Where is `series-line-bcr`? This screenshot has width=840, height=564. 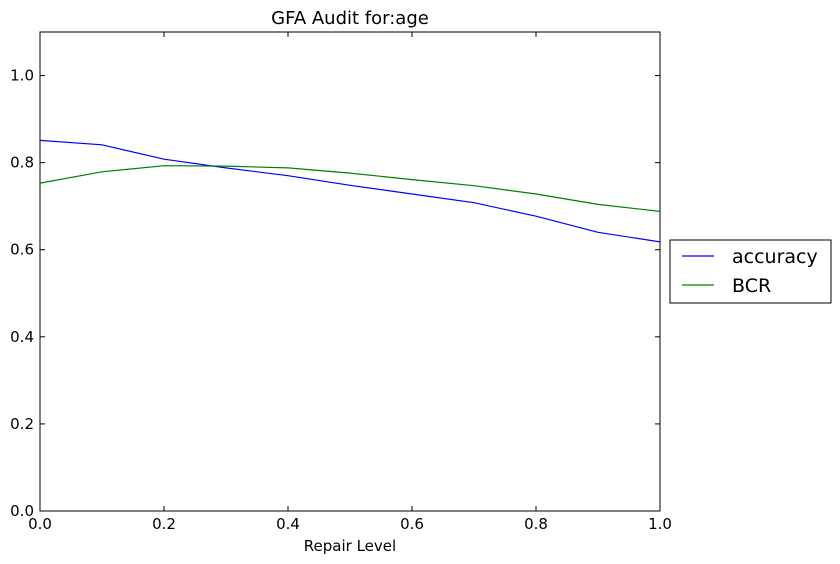
series-line-bcr is located at coordinates (350, 188).